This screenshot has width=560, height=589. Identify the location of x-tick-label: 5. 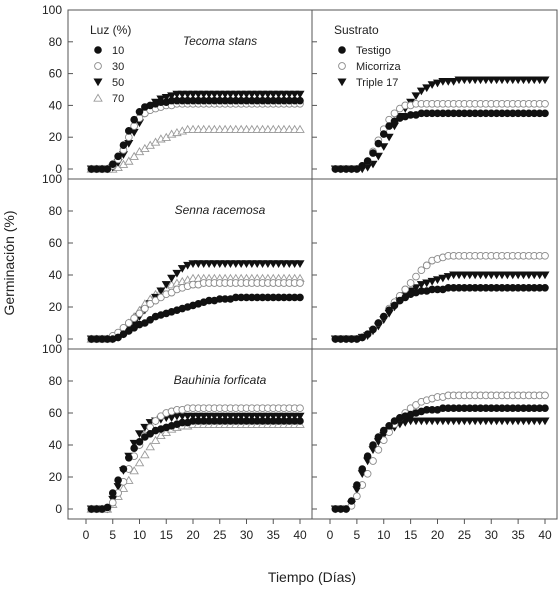
(357, 535).